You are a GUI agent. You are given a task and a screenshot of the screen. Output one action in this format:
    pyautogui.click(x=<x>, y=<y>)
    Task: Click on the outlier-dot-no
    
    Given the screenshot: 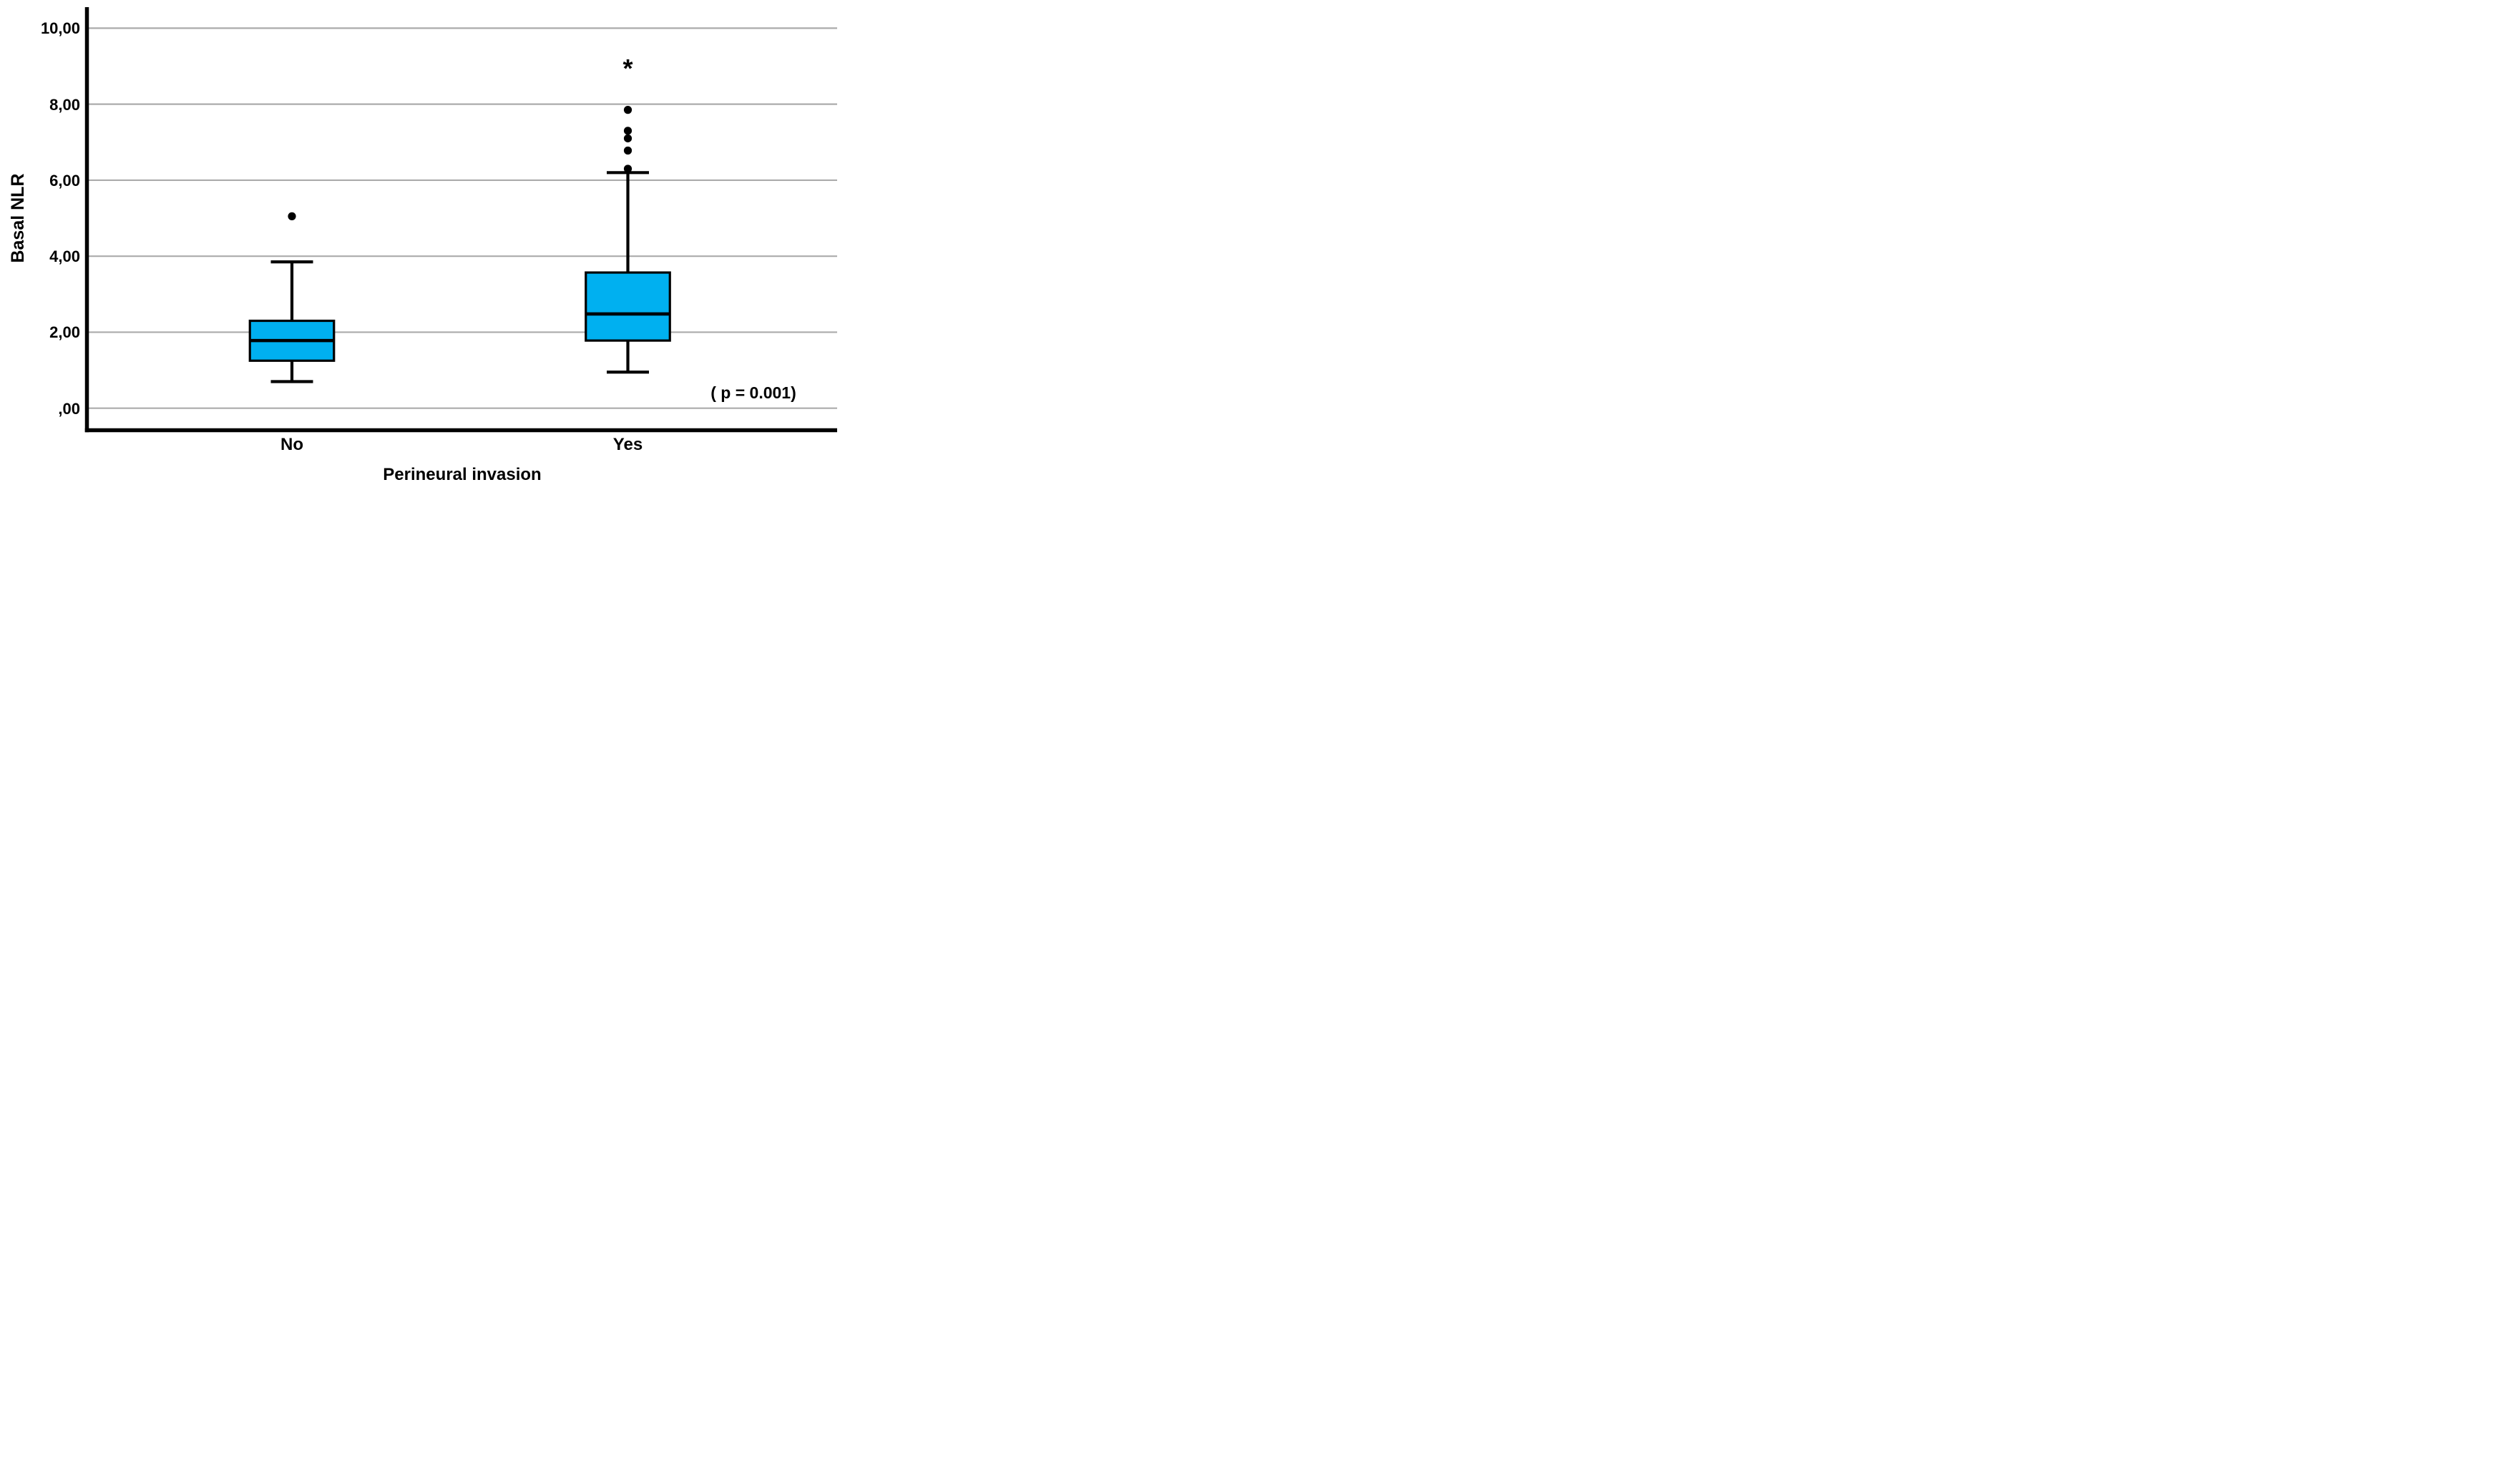 What is the action you would take?
    pyautogui.click(x=292, y=216)
    